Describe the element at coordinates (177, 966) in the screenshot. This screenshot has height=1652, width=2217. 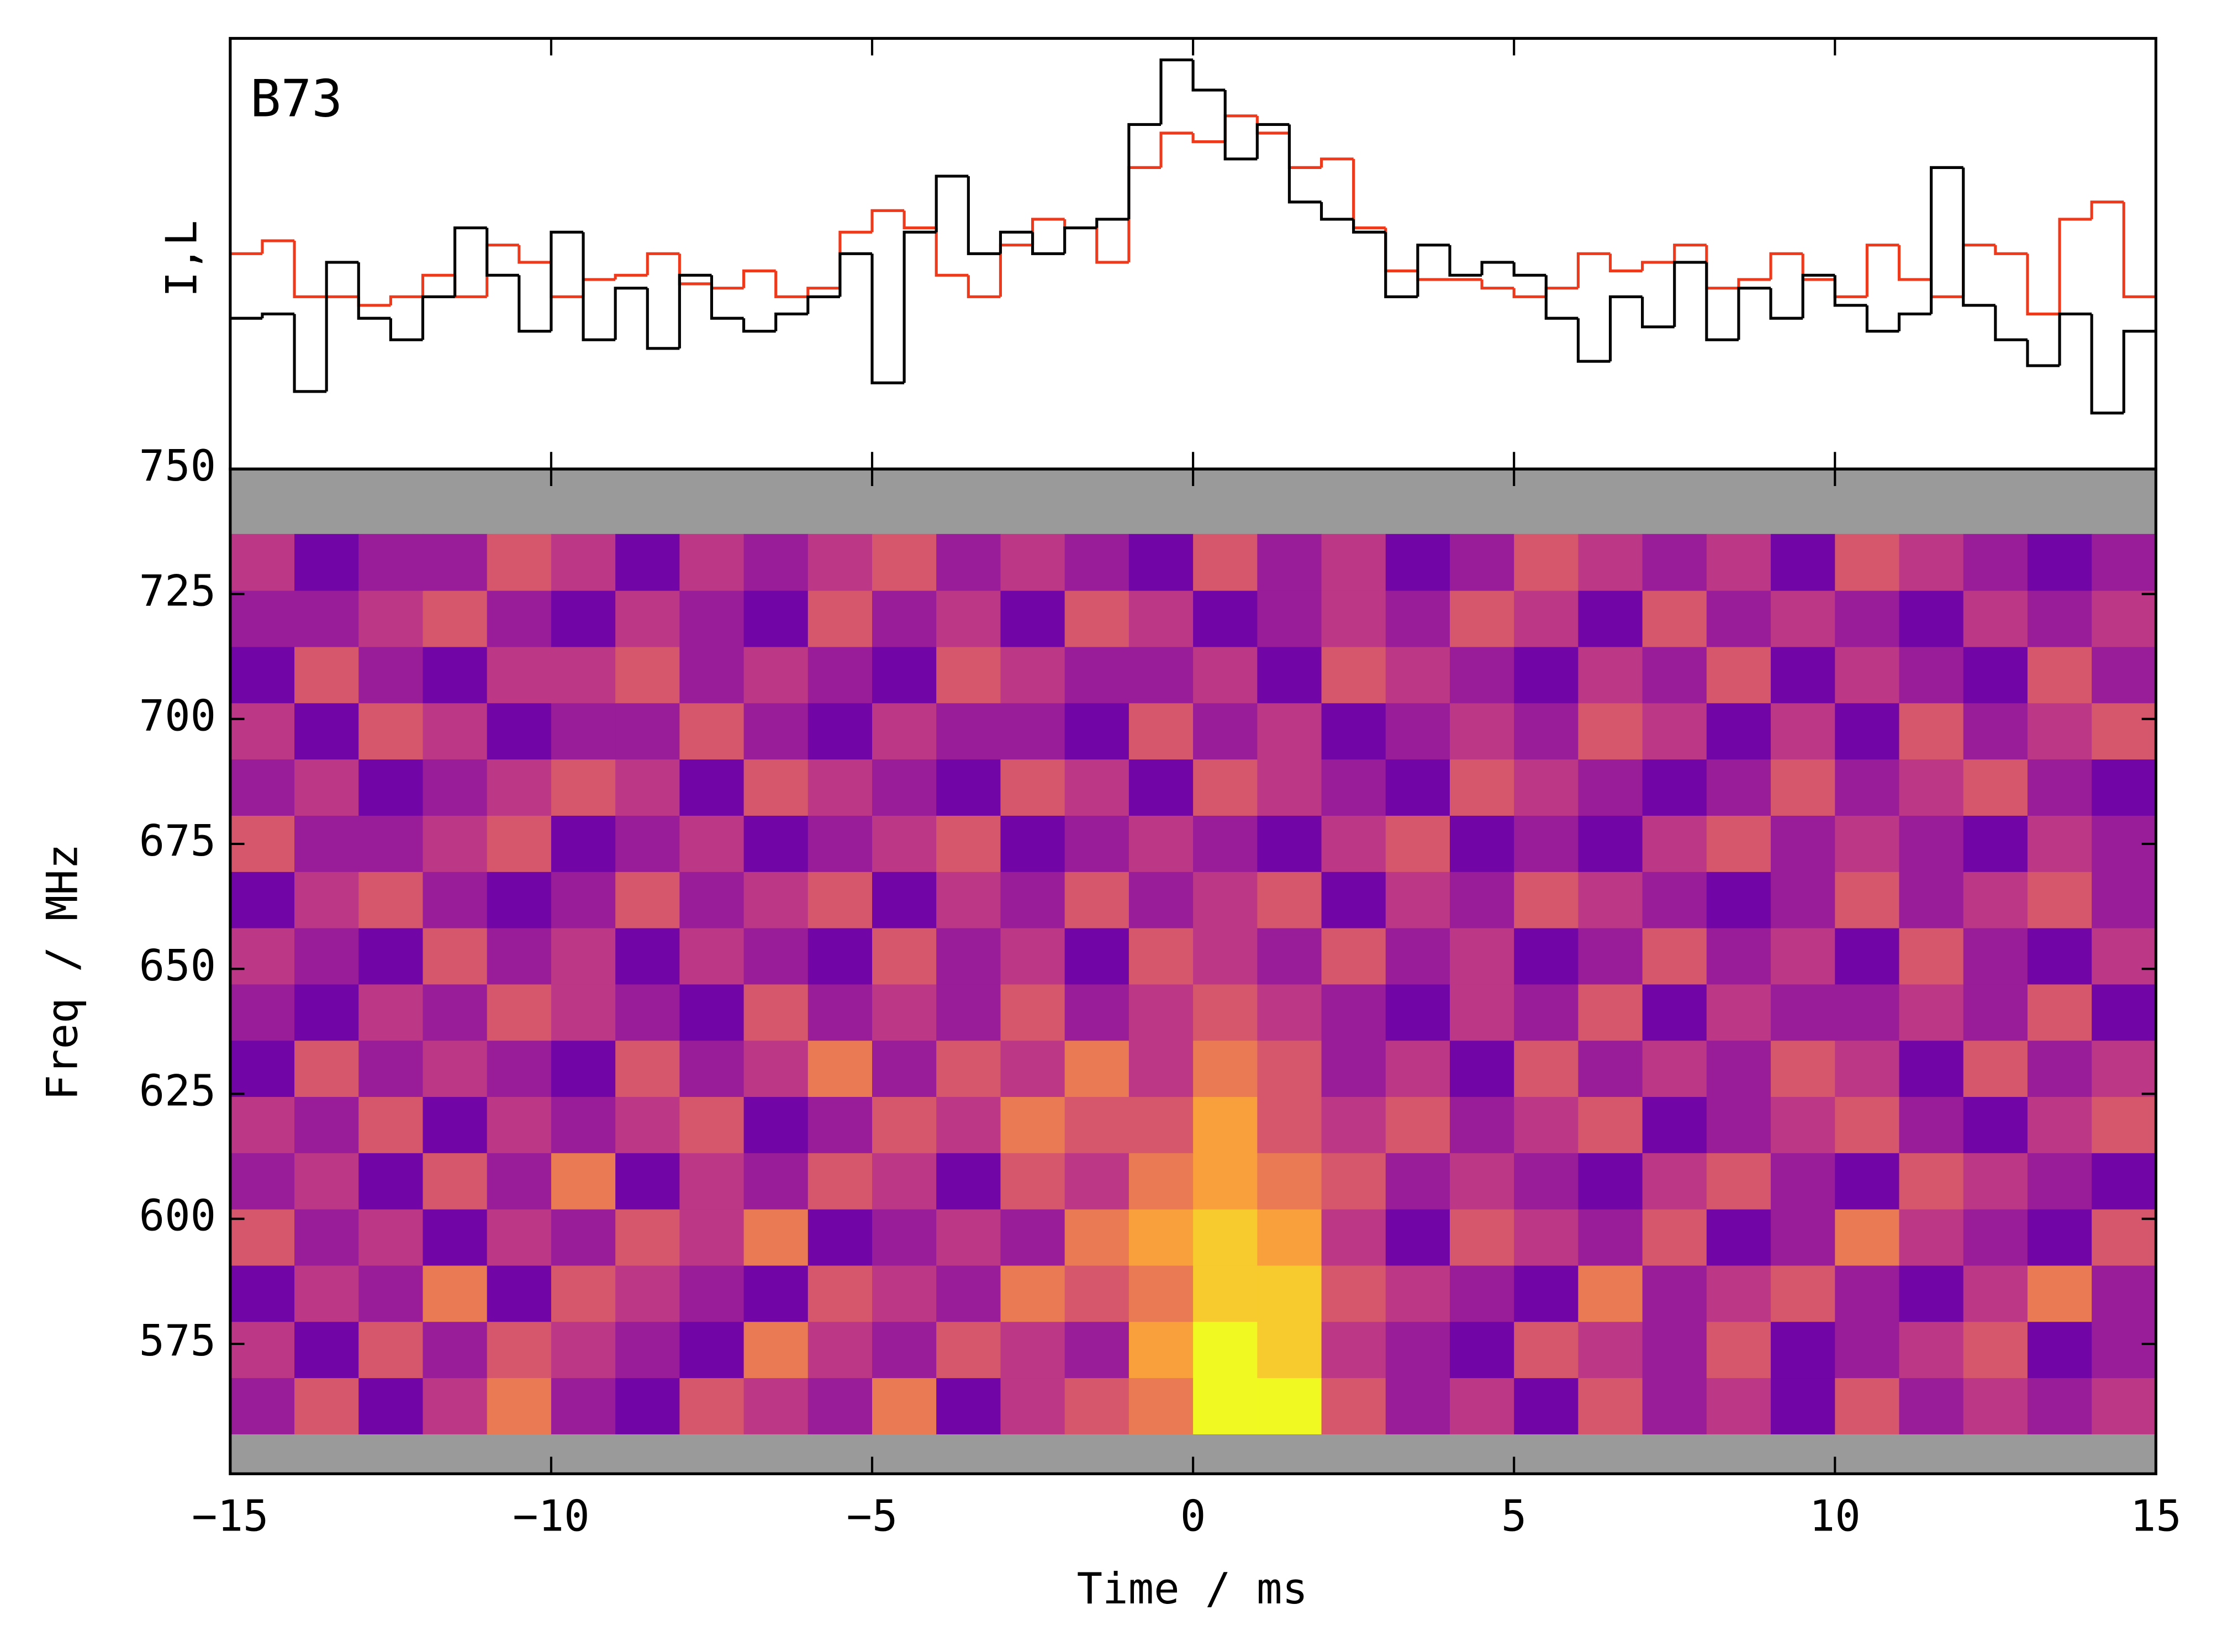
I see `y-tick-label: 650` at that location.